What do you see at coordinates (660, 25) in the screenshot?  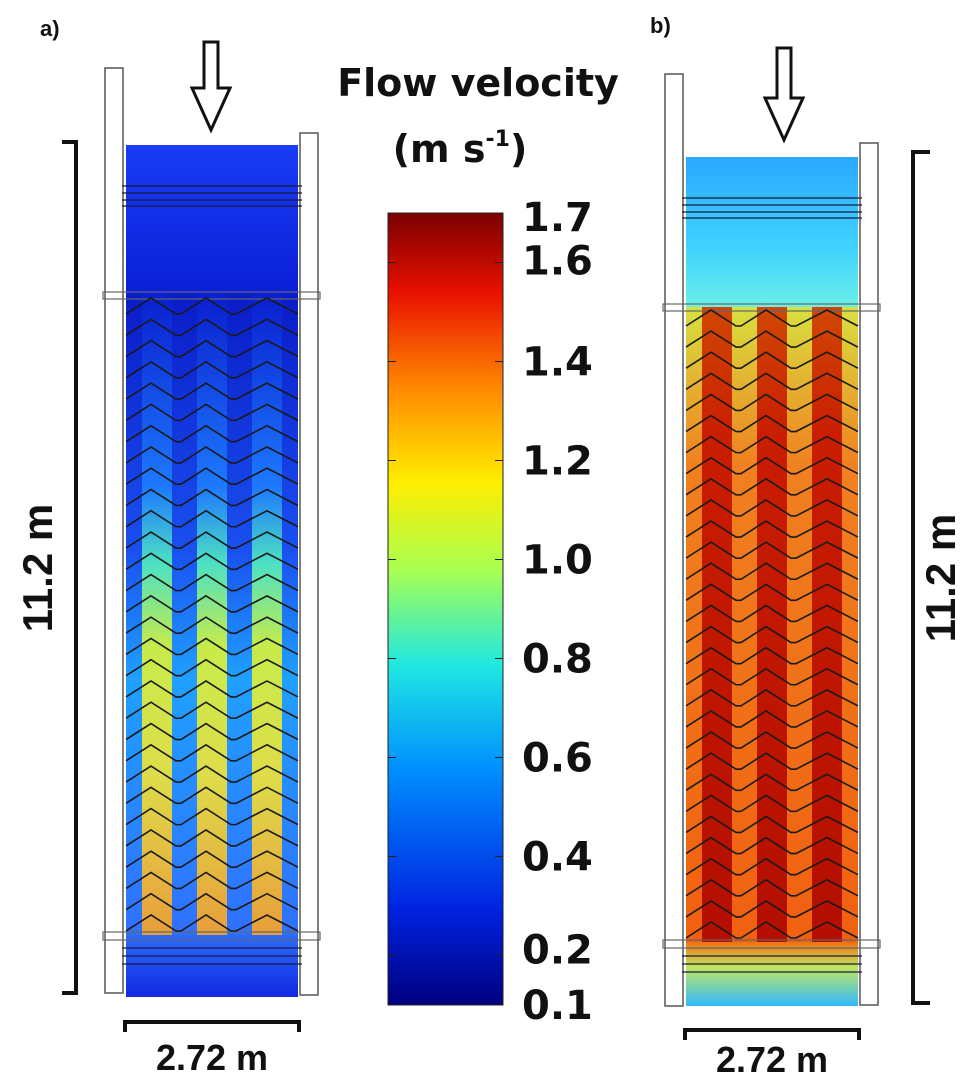 I see `panel-b-label: b)` at bounding box center [660, 25].